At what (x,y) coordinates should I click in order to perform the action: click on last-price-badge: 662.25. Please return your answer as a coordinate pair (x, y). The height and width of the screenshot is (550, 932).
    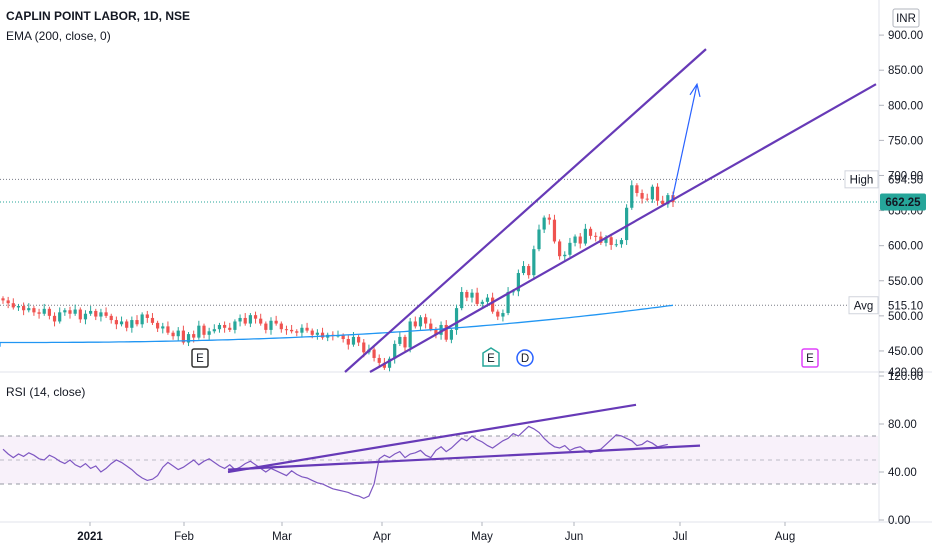
    Looking at the image, I should click on (903, 202).